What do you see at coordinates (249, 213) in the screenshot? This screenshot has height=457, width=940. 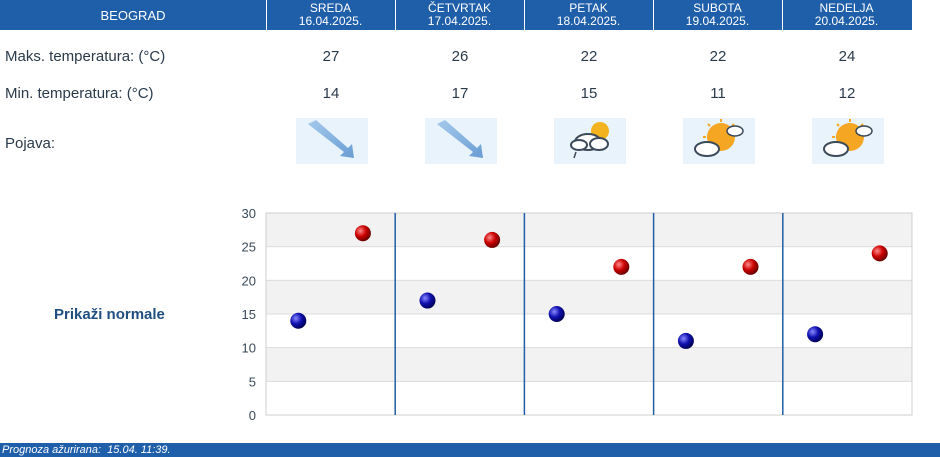 I see `y-tick-label: 30` at bounding box center [249, 213].